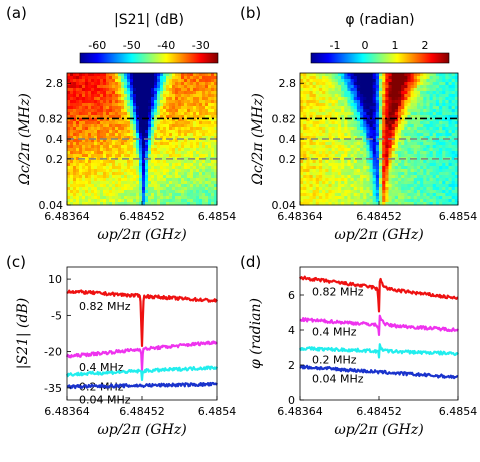 Image resolution: width=480 pixels, height=462 pixels. I want to click on panel-label: (a), so click(16, 13).